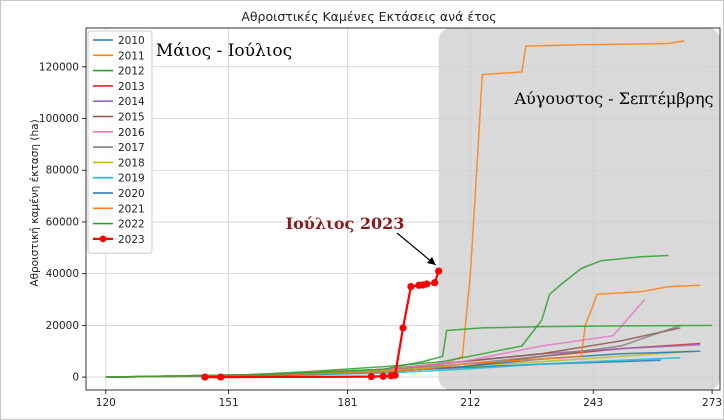 This screenshot has width=724, height=420. Describe the element at coordinates (348, 403) in the screenshot. I see `x-tick-label: 181` at that location.